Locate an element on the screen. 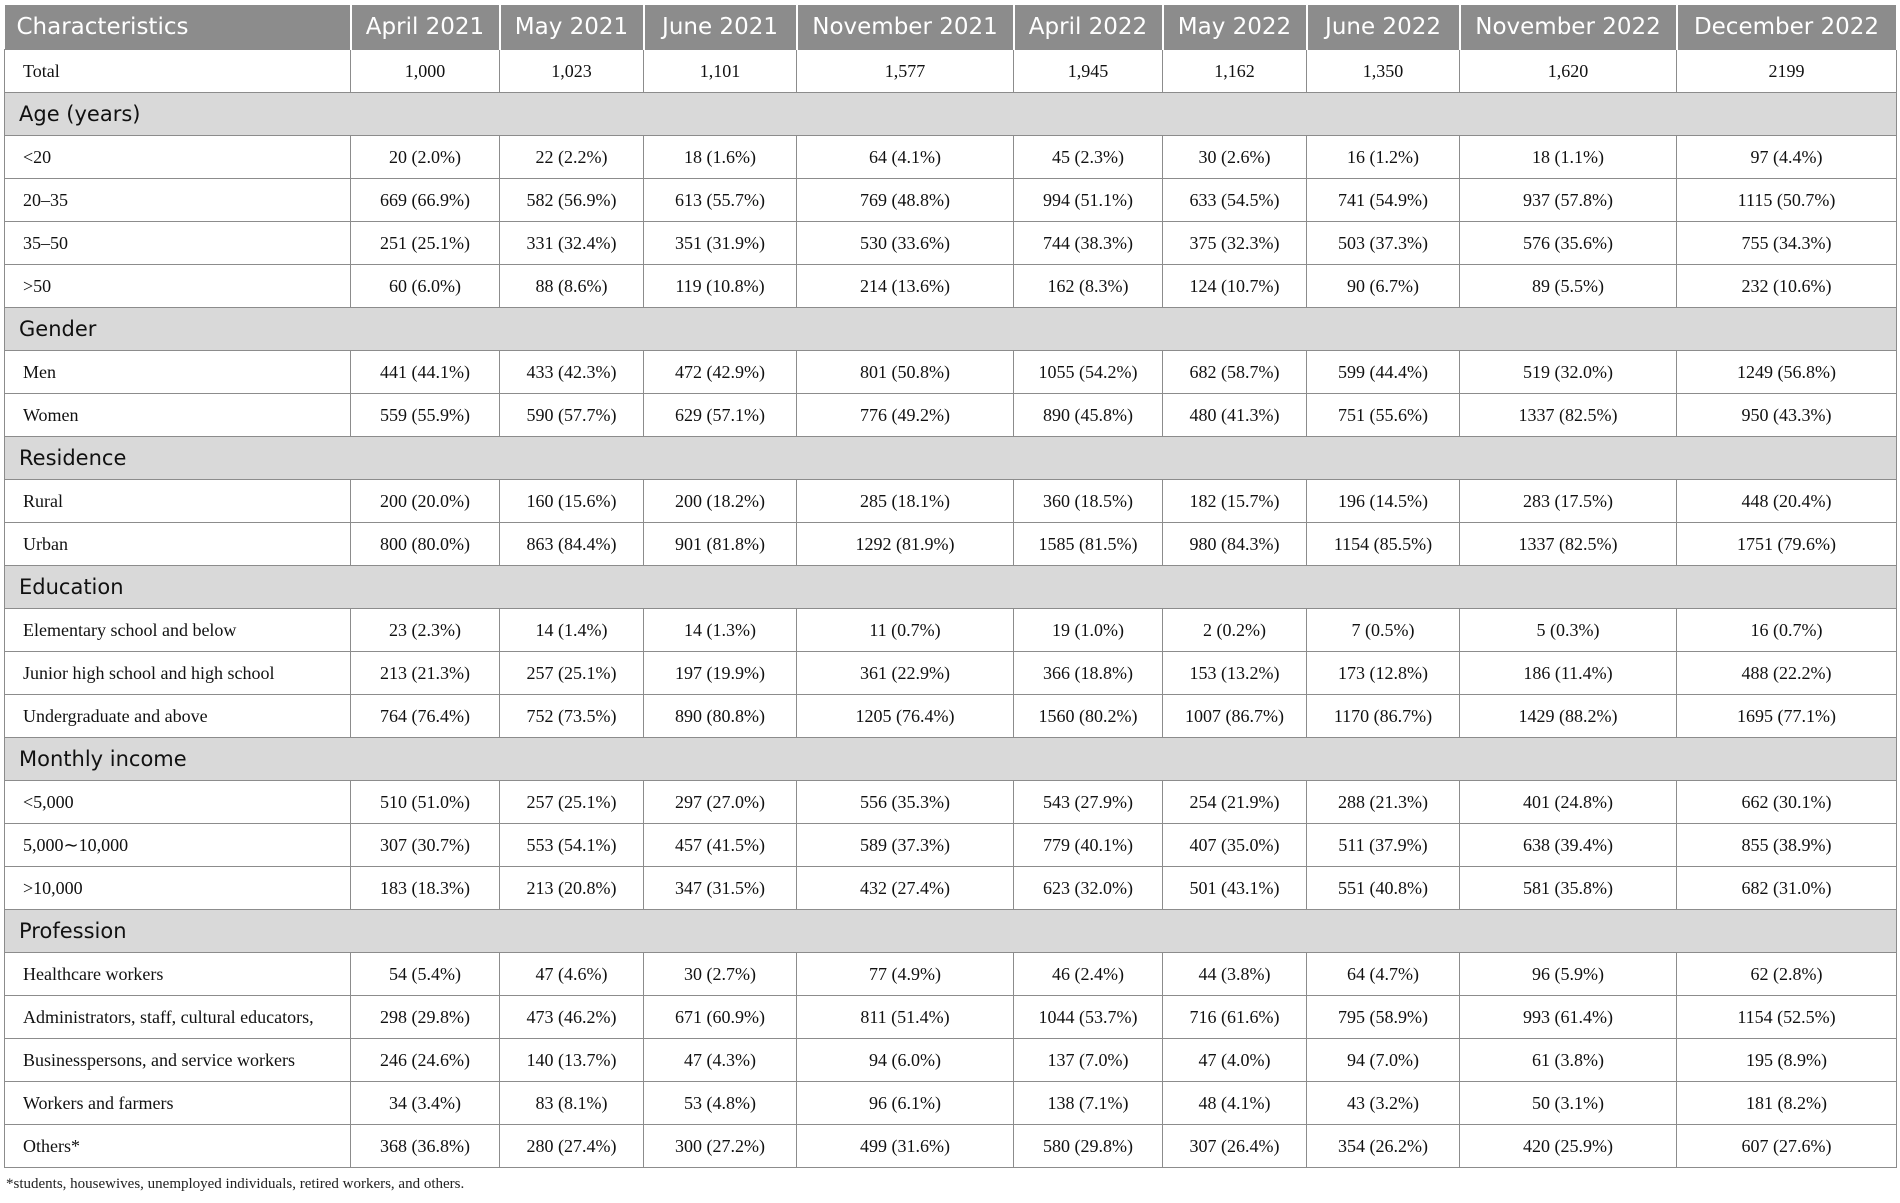 This screenshot has width=1900, height=1203. row-label: Total is located at coordinates (177, 71).